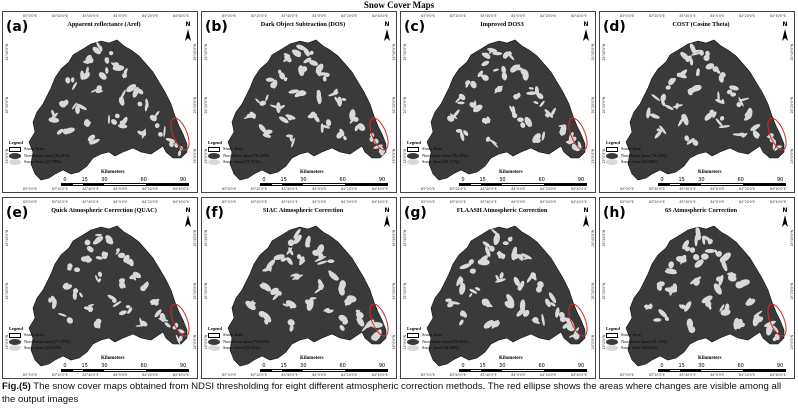 The image size is (798, 418). I want to click on legend-non-snow-label: Non-Snow Area (73.74%), so click(644, 341).